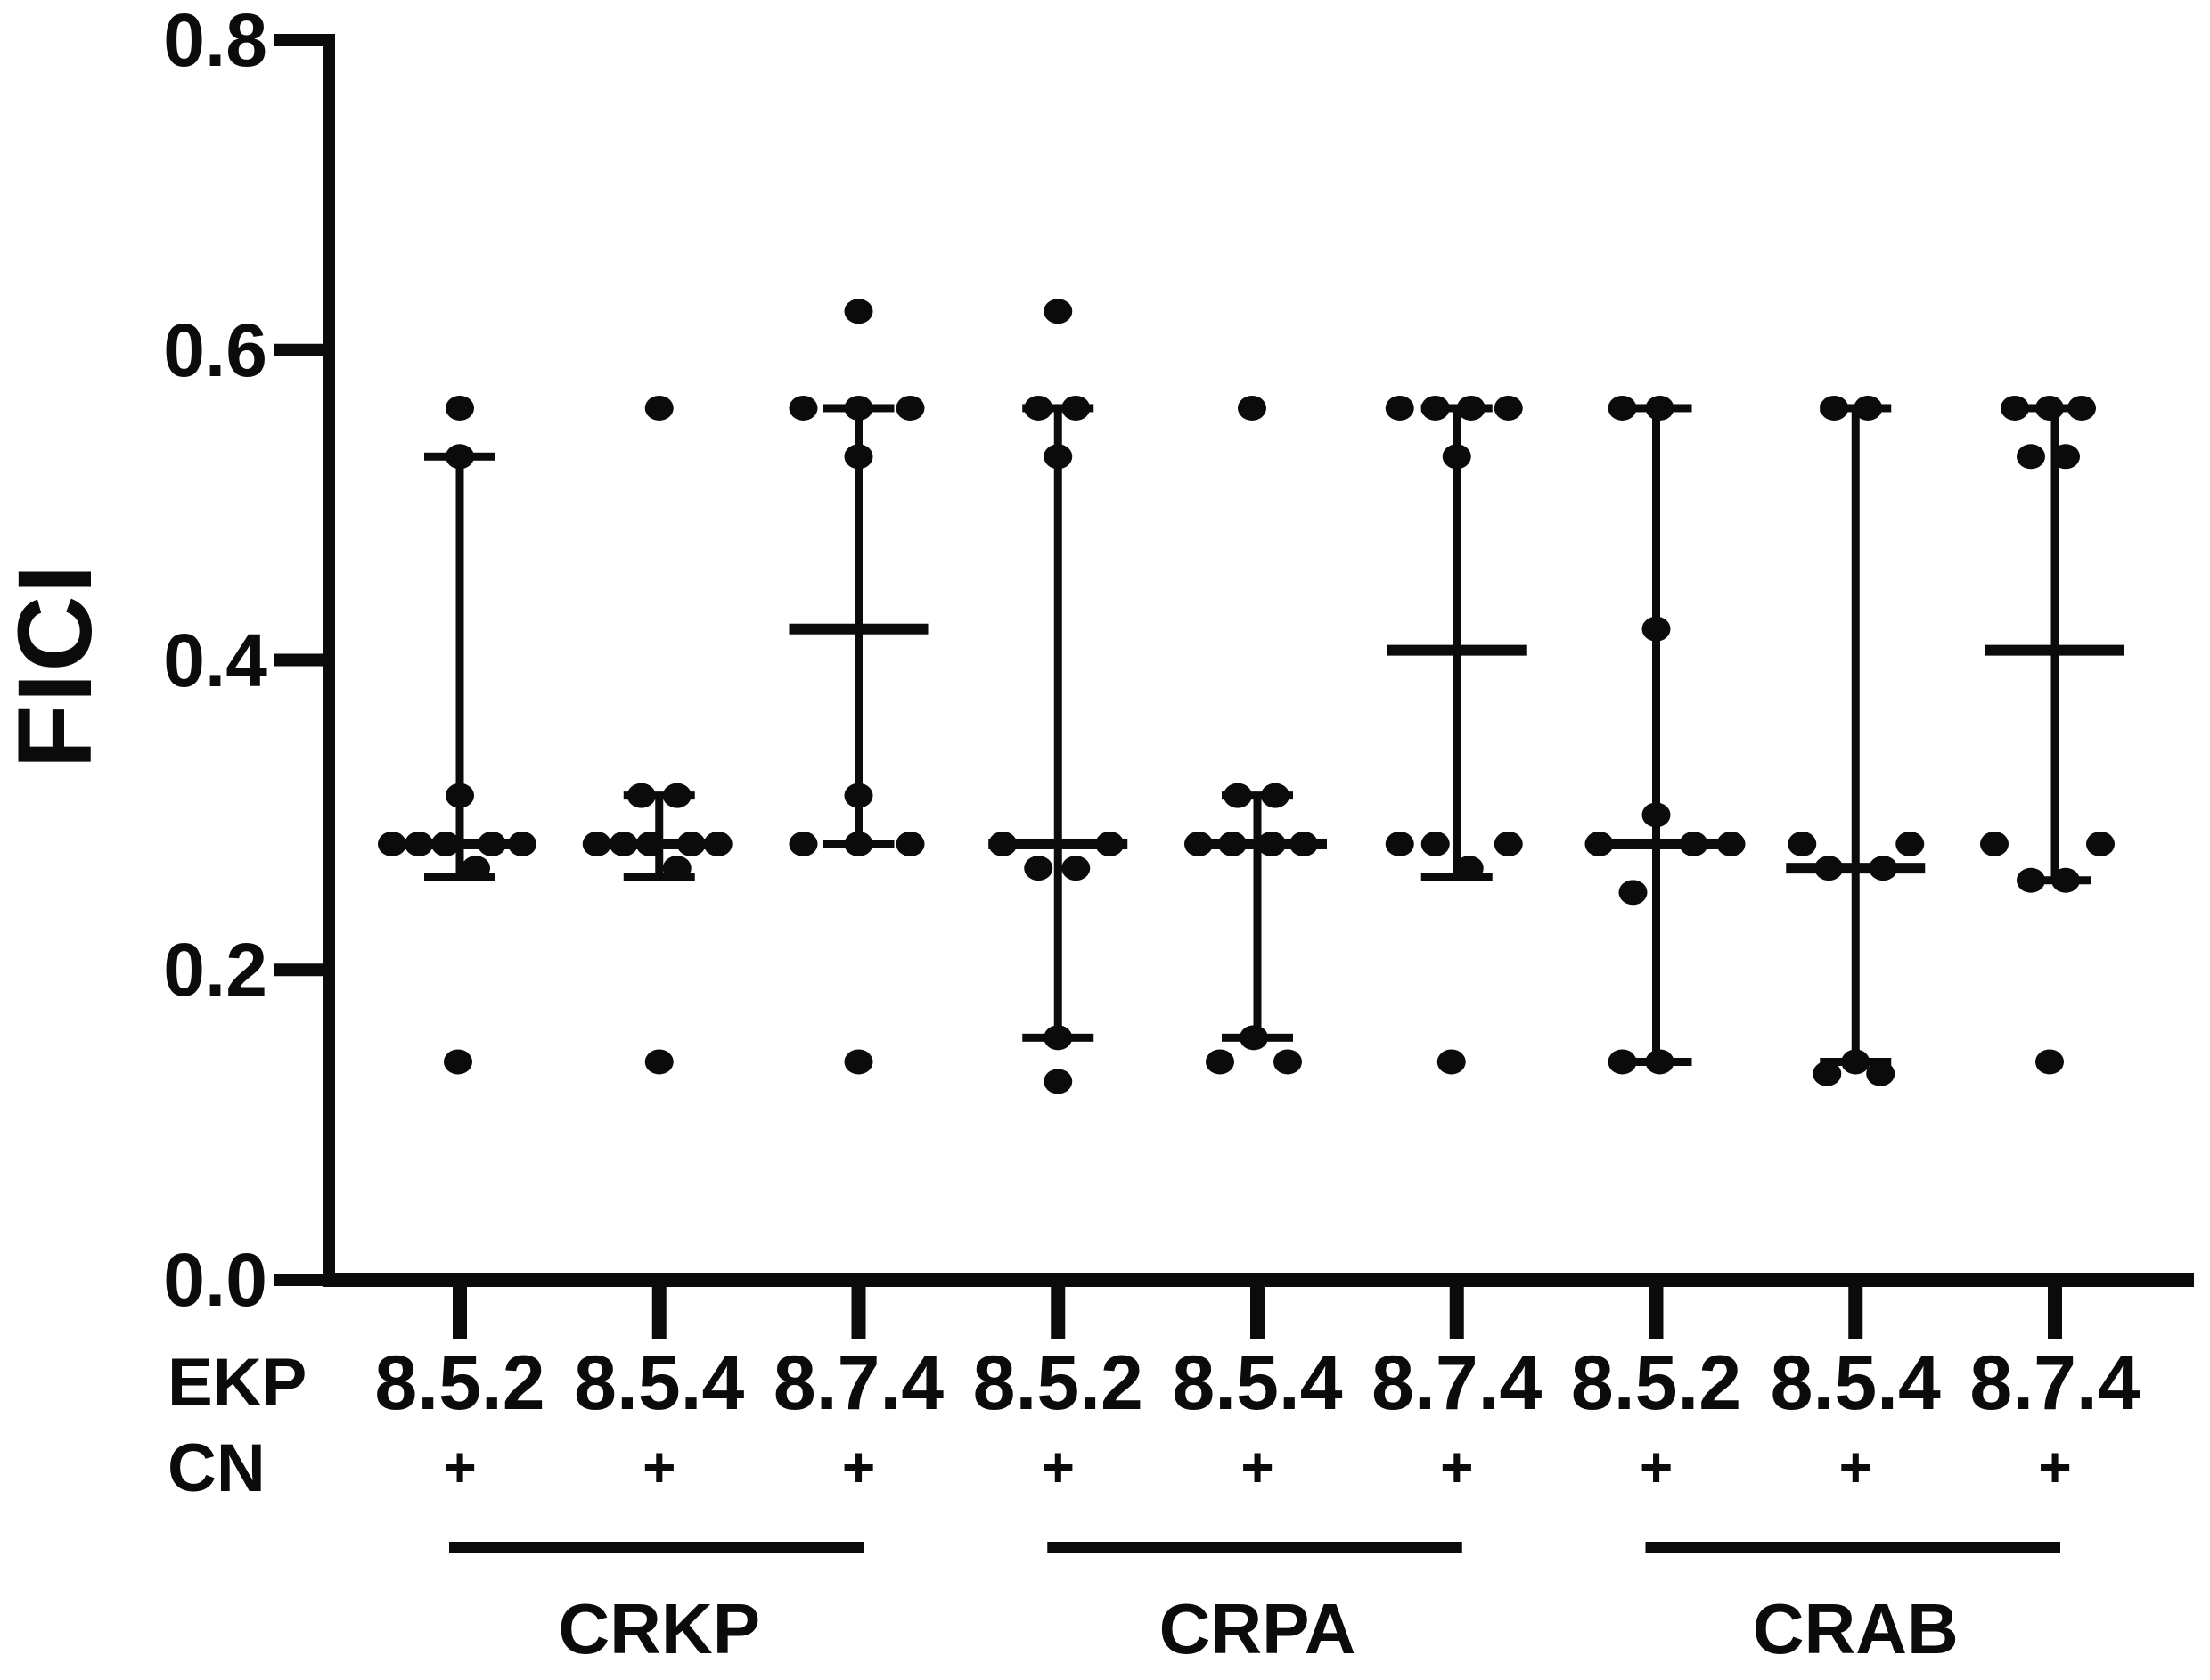 The height and width of the screenshot is (1680, 2210). What do you see at coordinates (859, 1383) in the screenshot?
I see `ekp-value-col3: 8.7.4` at bounding box center [859, 1383].